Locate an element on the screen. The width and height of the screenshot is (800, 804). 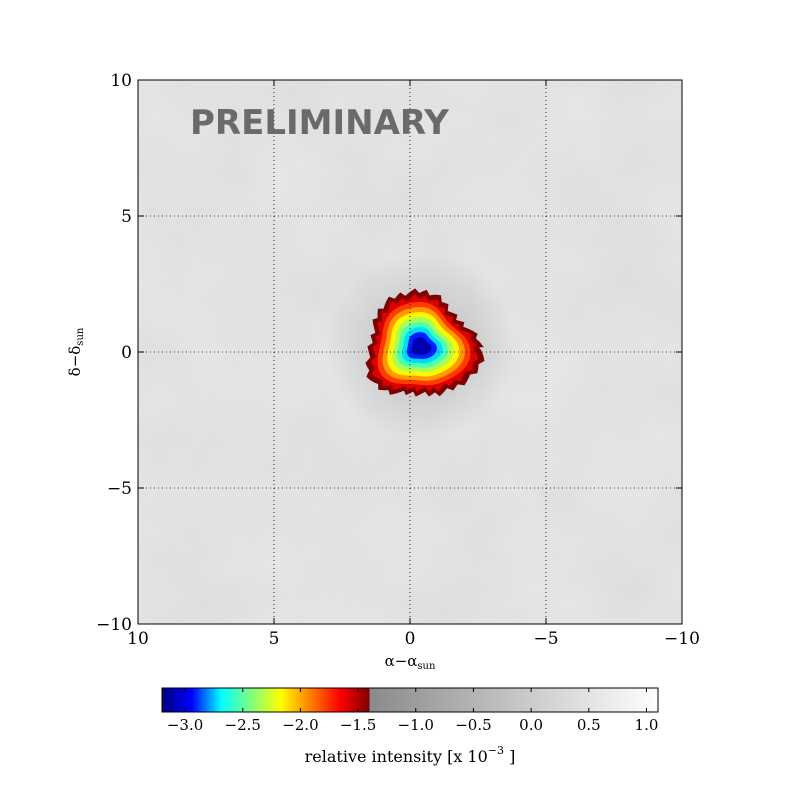
colorbar-tick-label: −1.5 is located at coordinates (358, 725).